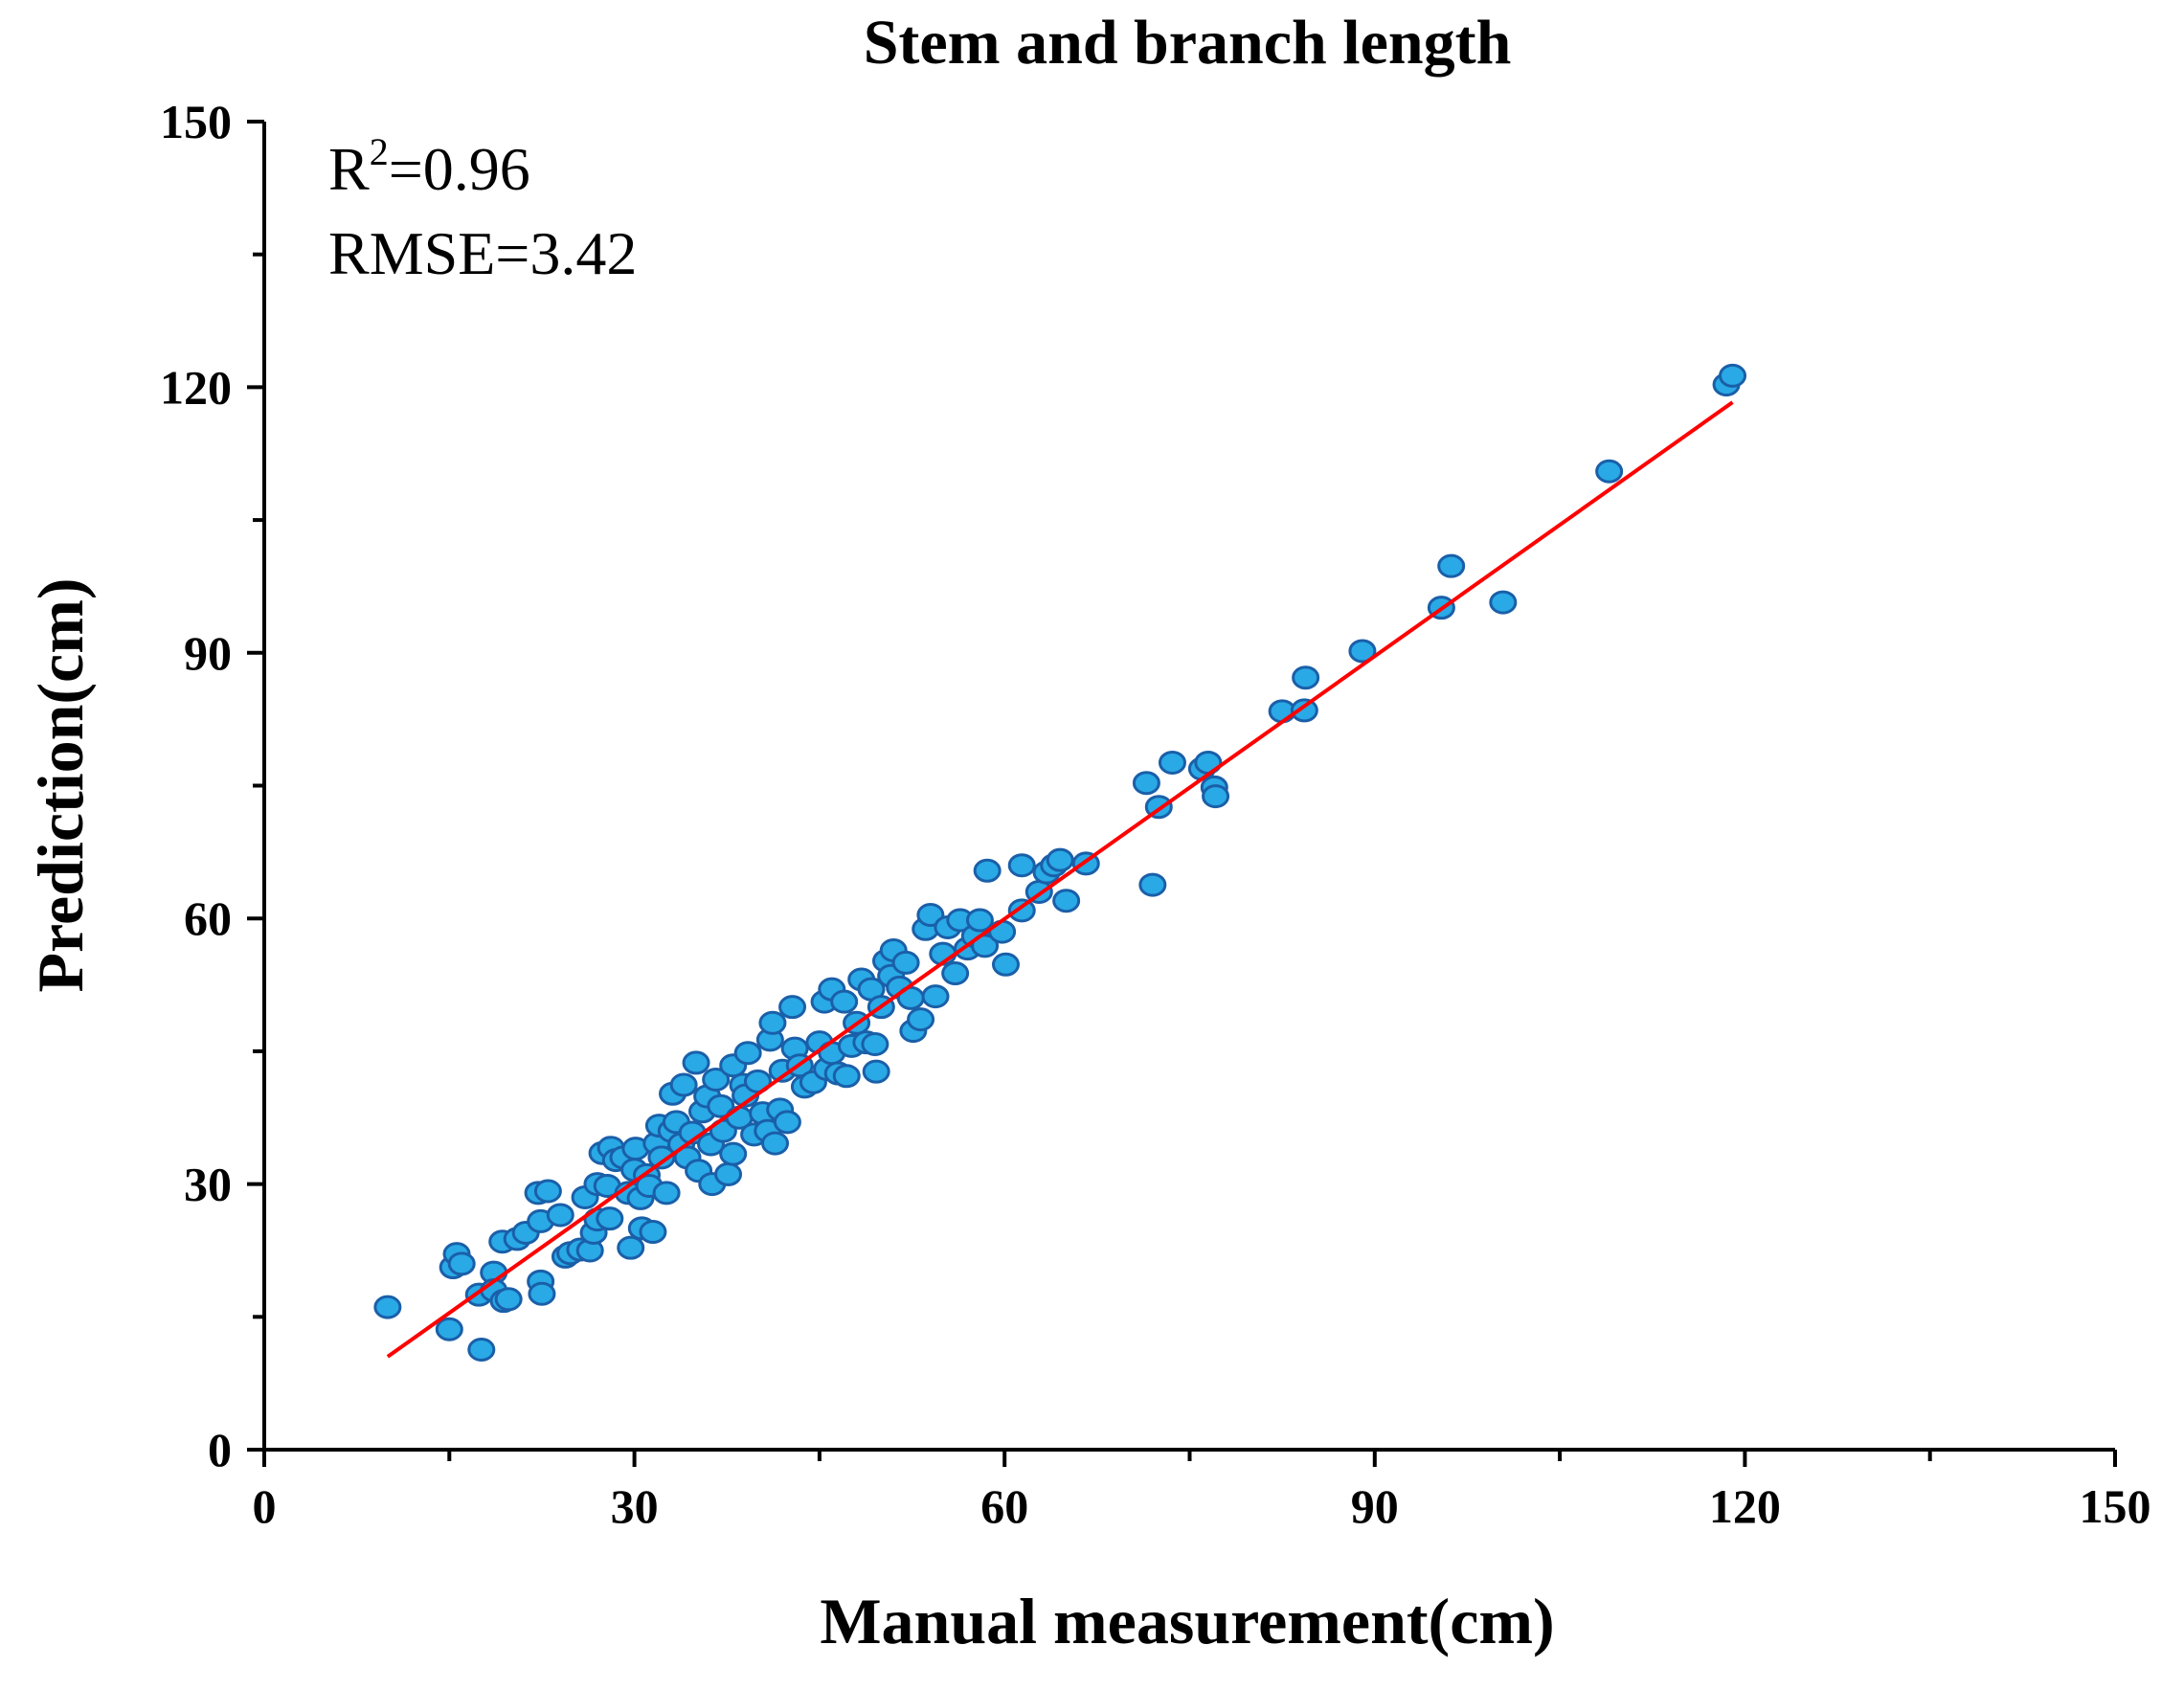  Describe the element at coordinates (208, 918) in the screenshot. I see `y-tick-label: 60` at that location.